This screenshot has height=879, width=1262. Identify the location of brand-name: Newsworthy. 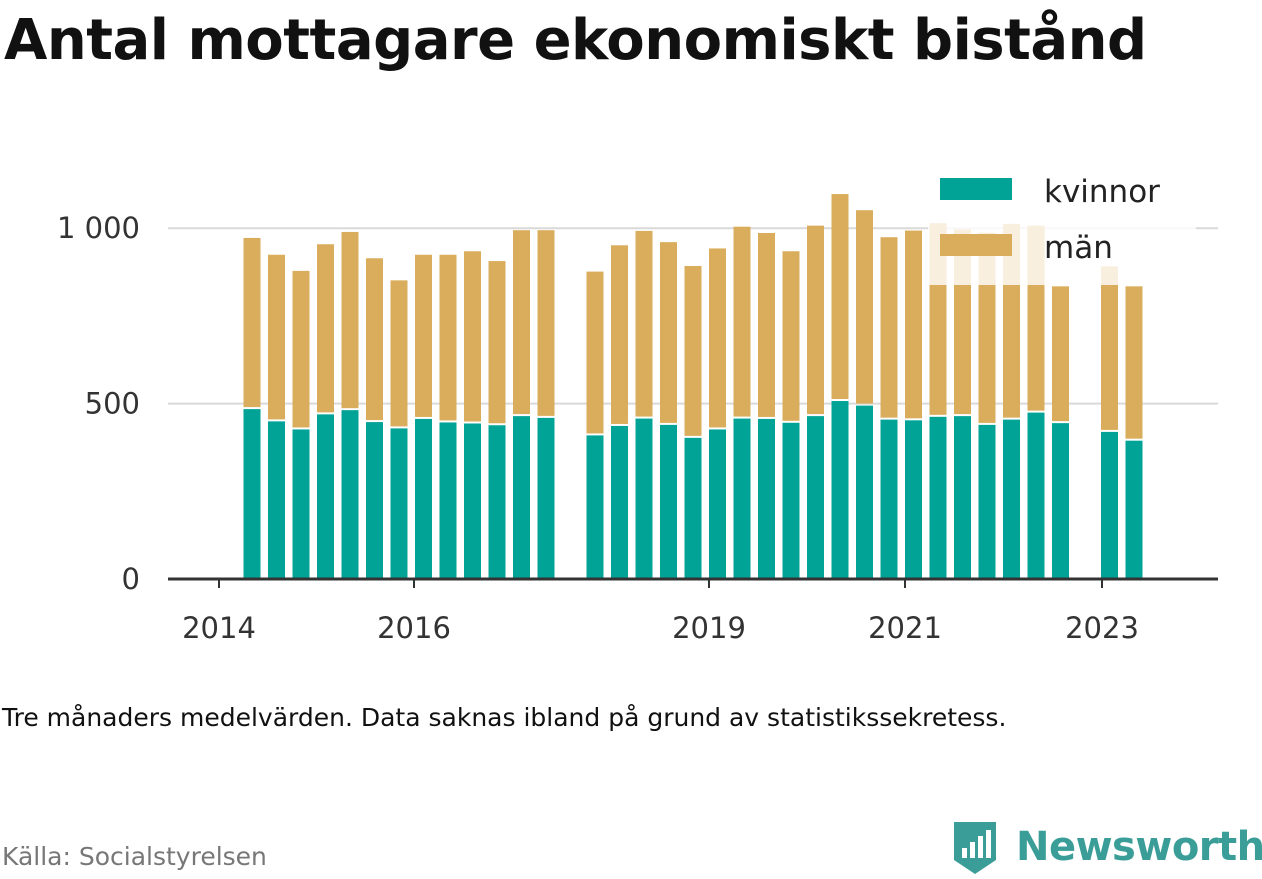
(1139, 847).